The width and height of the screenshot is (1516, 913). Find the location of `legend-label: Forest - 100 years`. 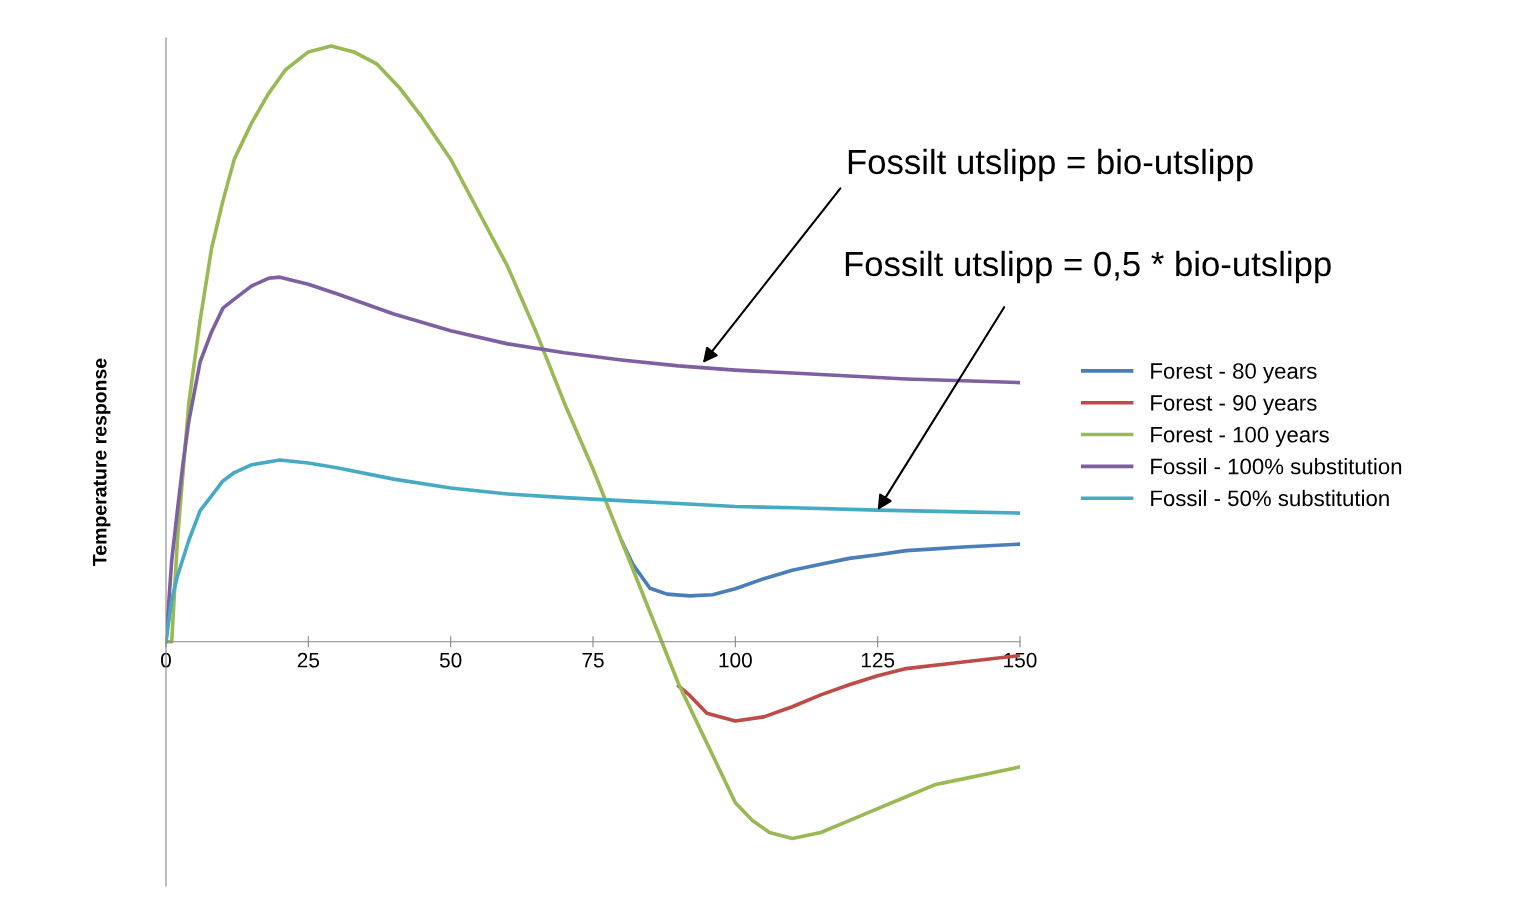

legend-label: Forest - 100 years is located at coordinates (1240, 436).